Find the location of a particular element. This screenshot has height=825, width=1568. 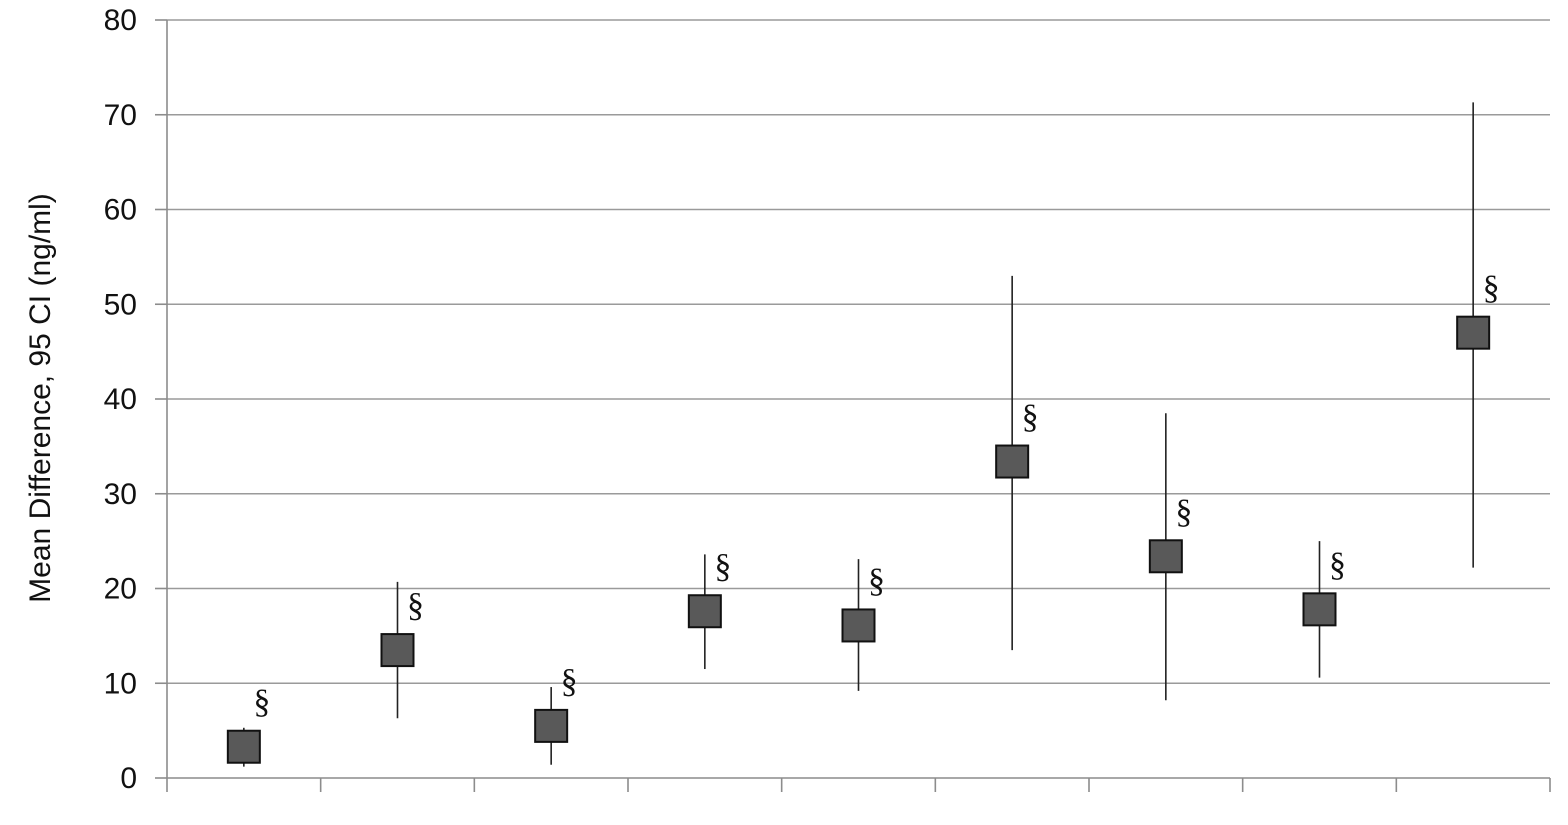

point-label-1: § is located at coordinates (415, 605).